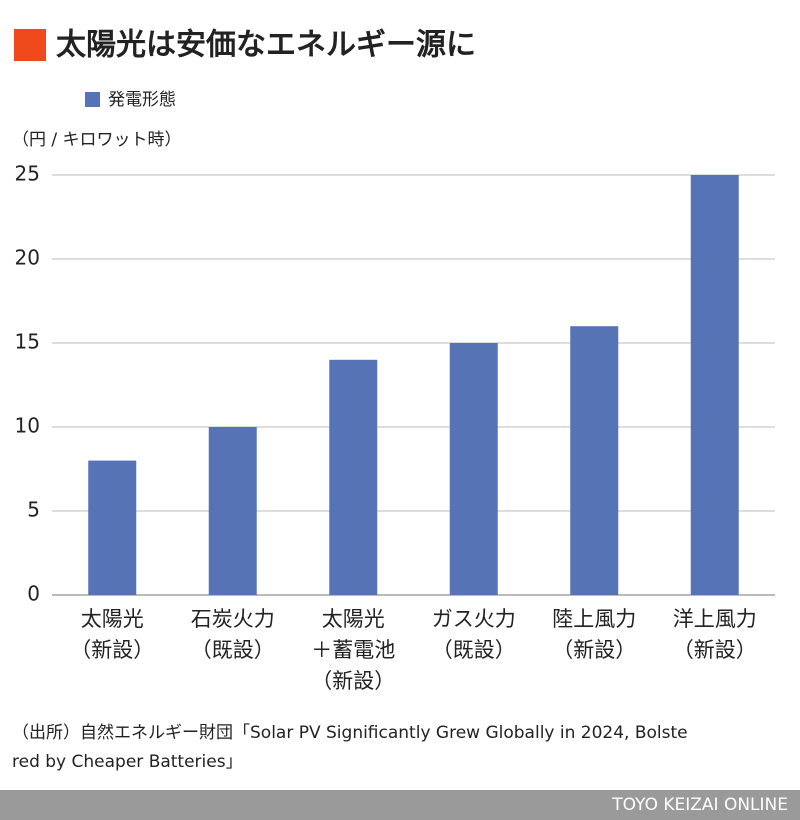  Describe the element at coordinates (33, 594) in the screenshot. I see `y-tick-label: 0` at that location.